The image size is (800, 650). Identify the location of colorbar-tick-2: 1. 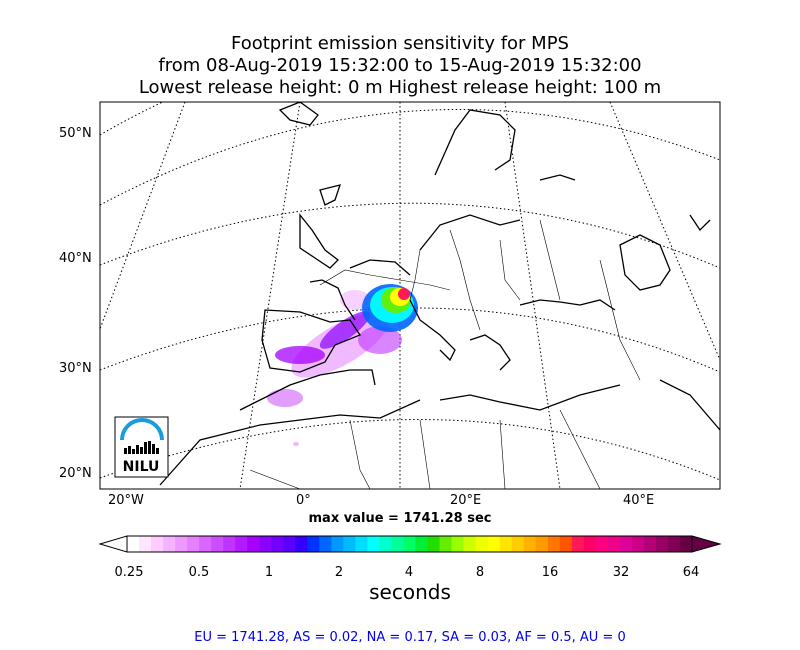
(269, 572).